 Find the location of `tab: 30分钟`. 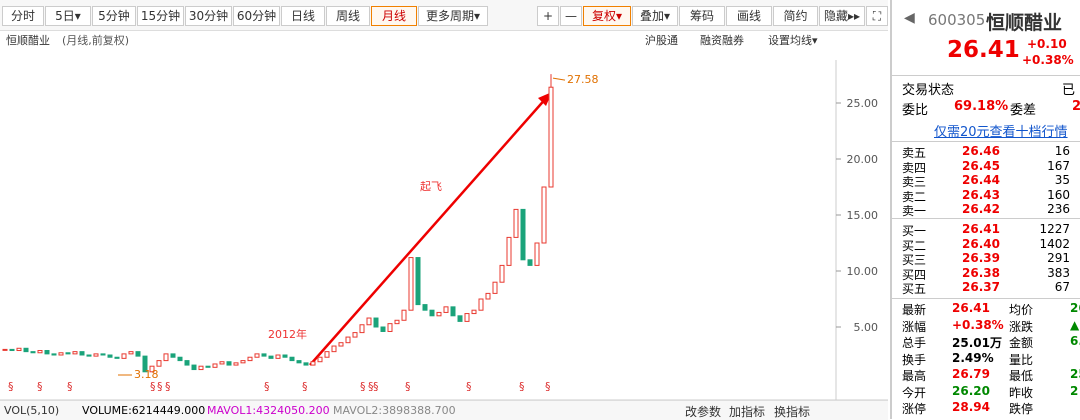

tab: 30分钟 is located at coordinates (208, 16).